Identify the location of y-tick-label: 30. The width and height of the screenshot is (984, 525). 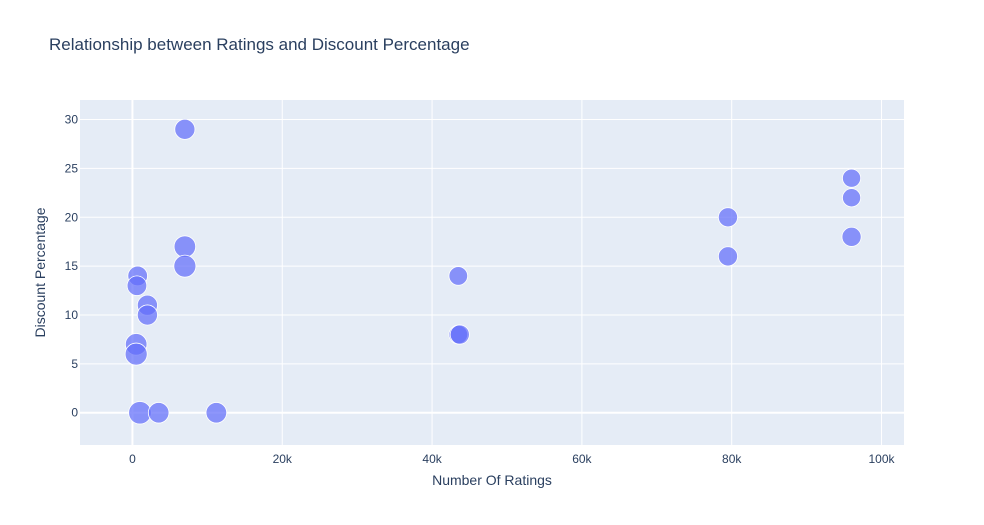
(72, 120).